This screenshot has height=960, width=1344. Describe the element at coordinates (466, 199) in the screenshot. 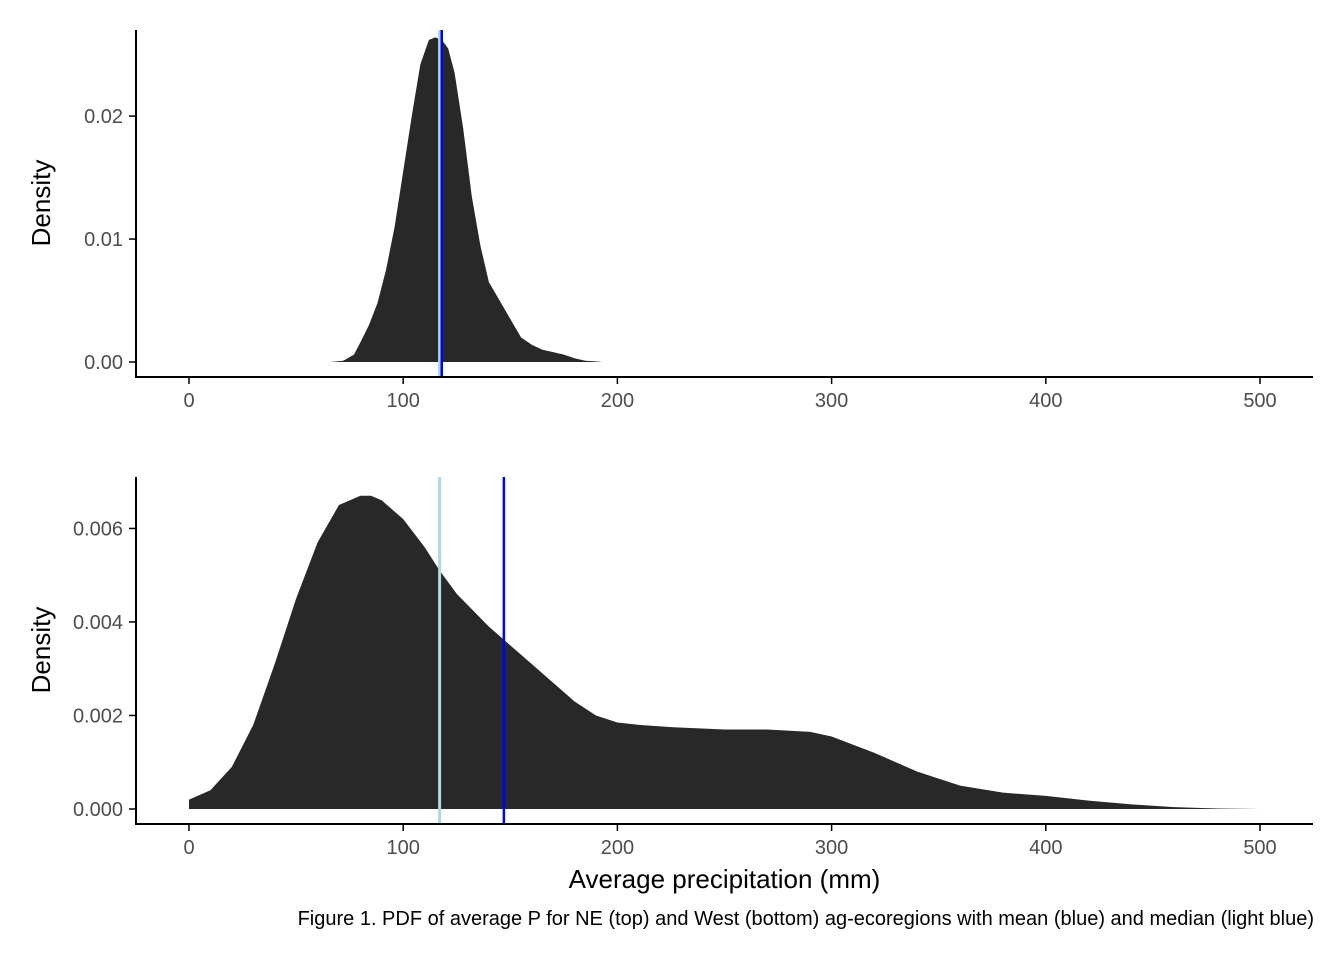

I see `density-area` at that location.